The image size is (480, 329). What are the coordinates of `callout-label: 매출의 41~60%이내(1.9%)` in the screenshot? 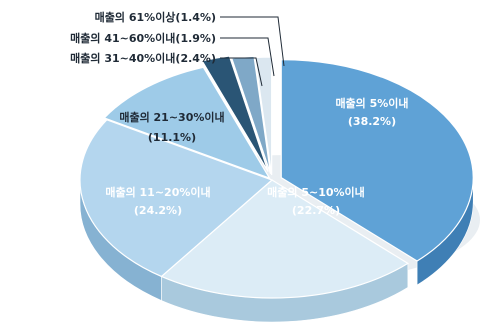 It's located at (143, 38).